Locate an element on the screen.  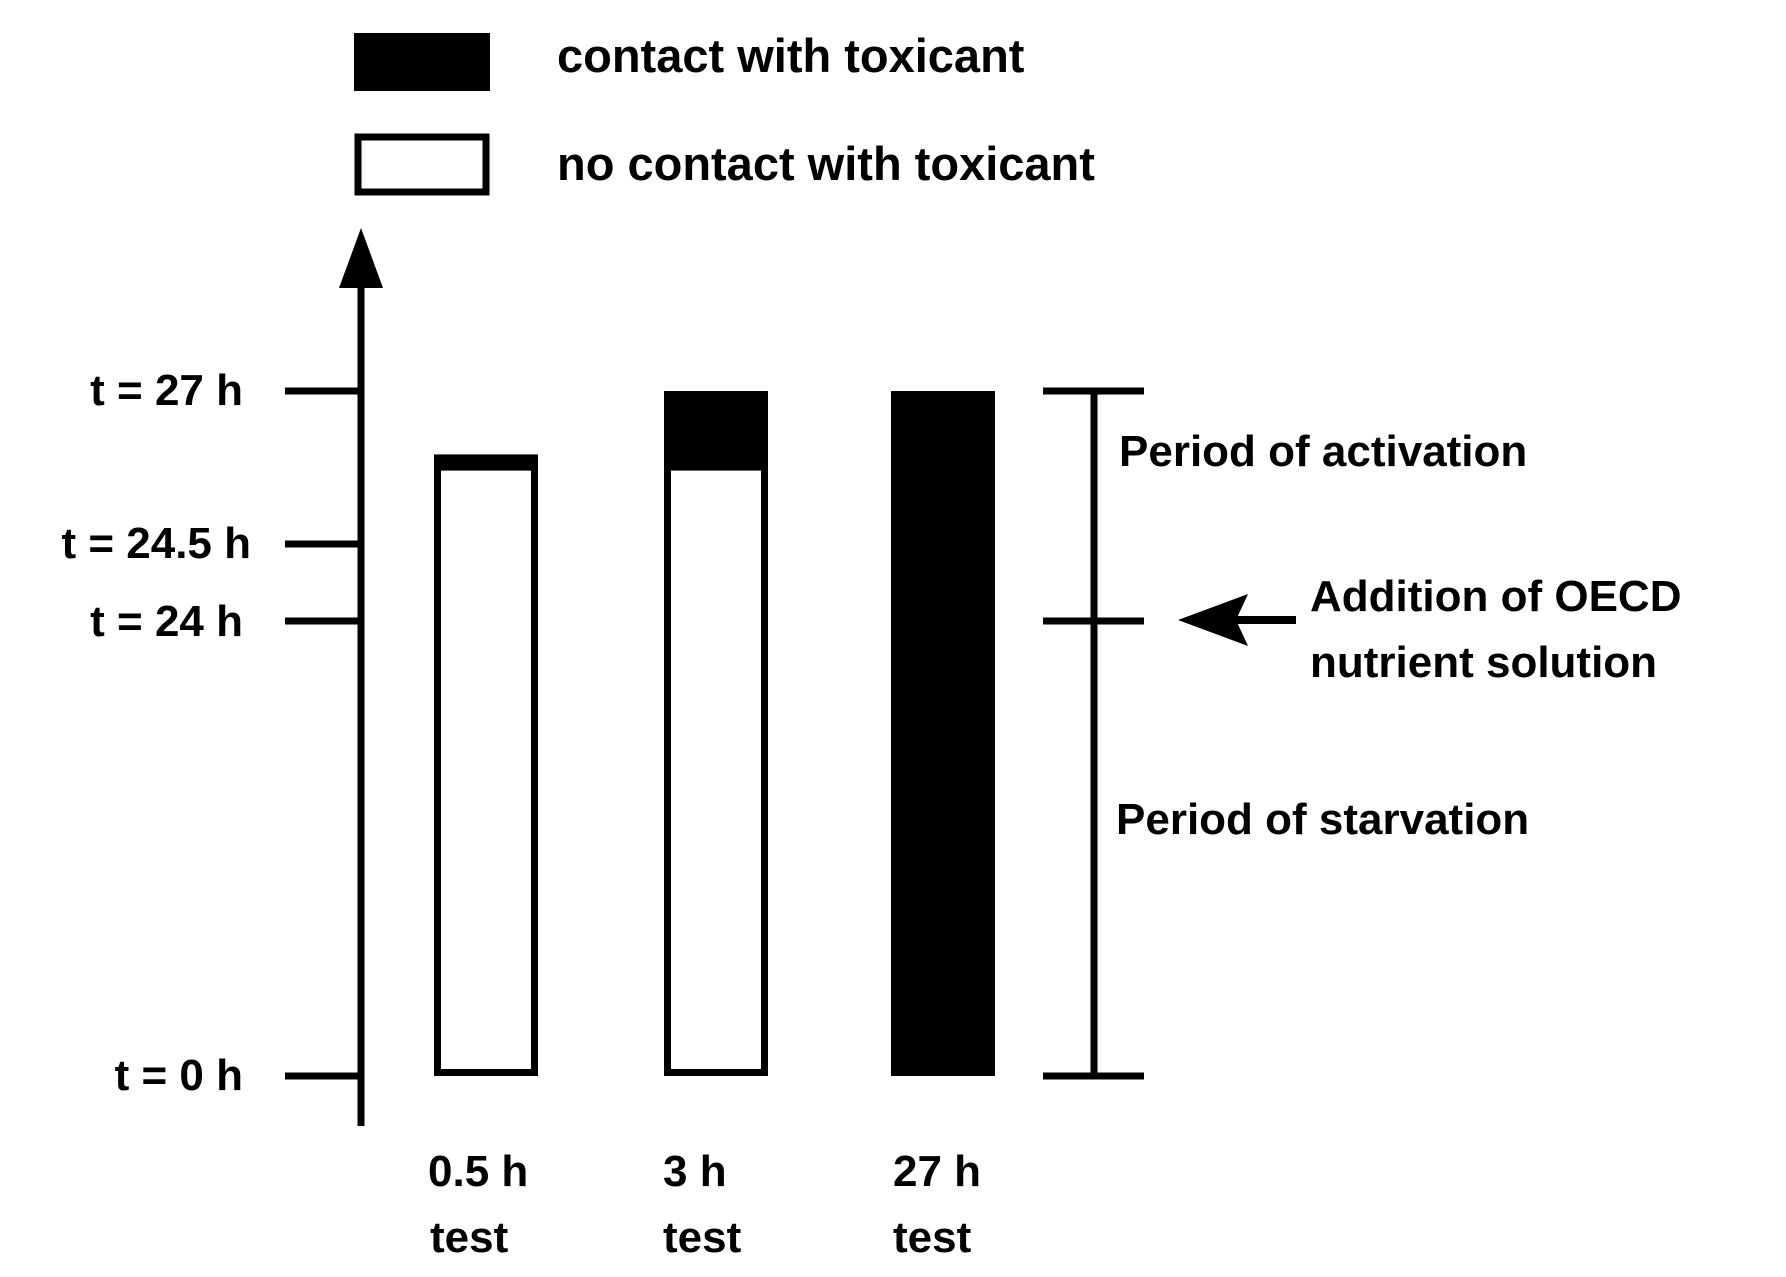
period-starvation-label: Period of starvation is located at coordinates (1322, 819).